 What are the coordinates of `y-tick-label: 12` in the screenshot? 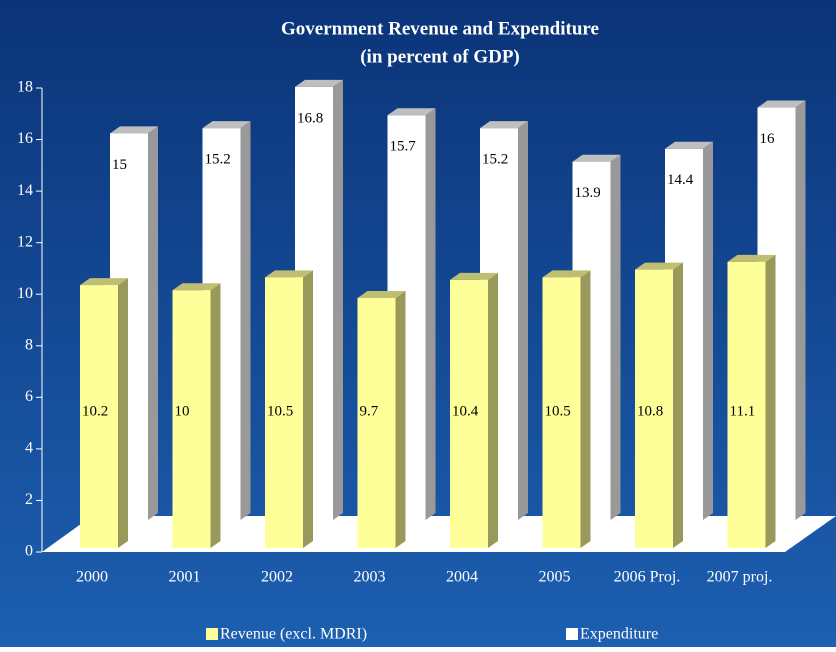 It's located at (25, 241).